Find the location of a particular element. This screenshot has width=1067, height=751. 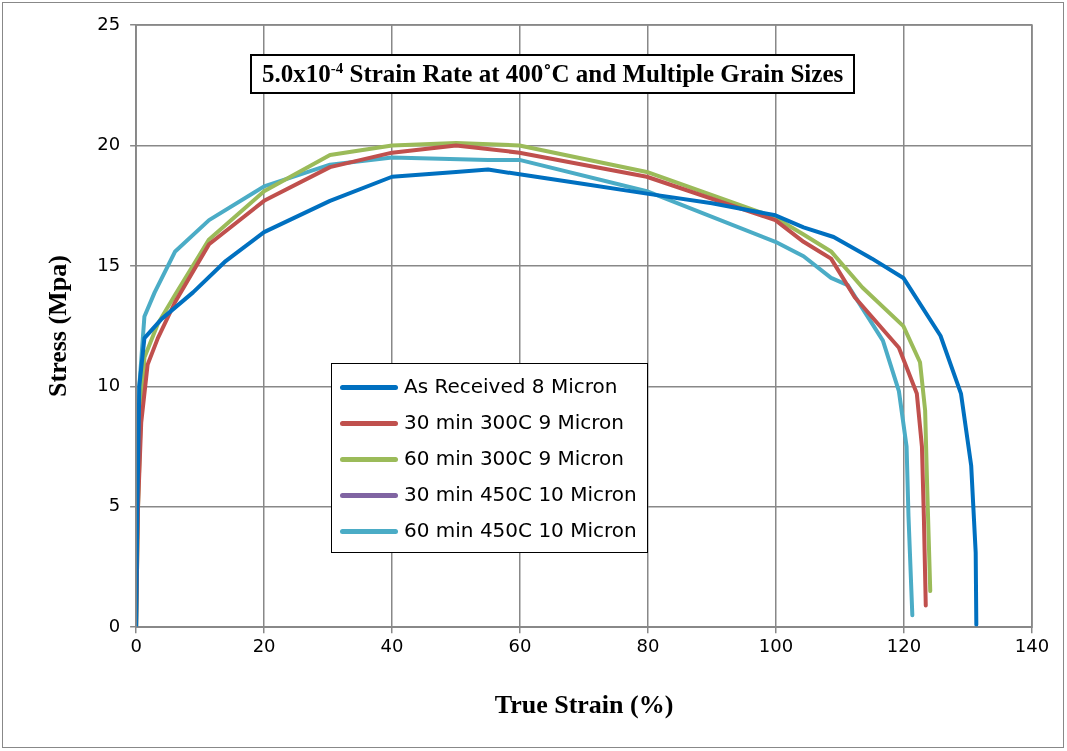

y-tick-label: 25 is located at coordinates (109, 23).